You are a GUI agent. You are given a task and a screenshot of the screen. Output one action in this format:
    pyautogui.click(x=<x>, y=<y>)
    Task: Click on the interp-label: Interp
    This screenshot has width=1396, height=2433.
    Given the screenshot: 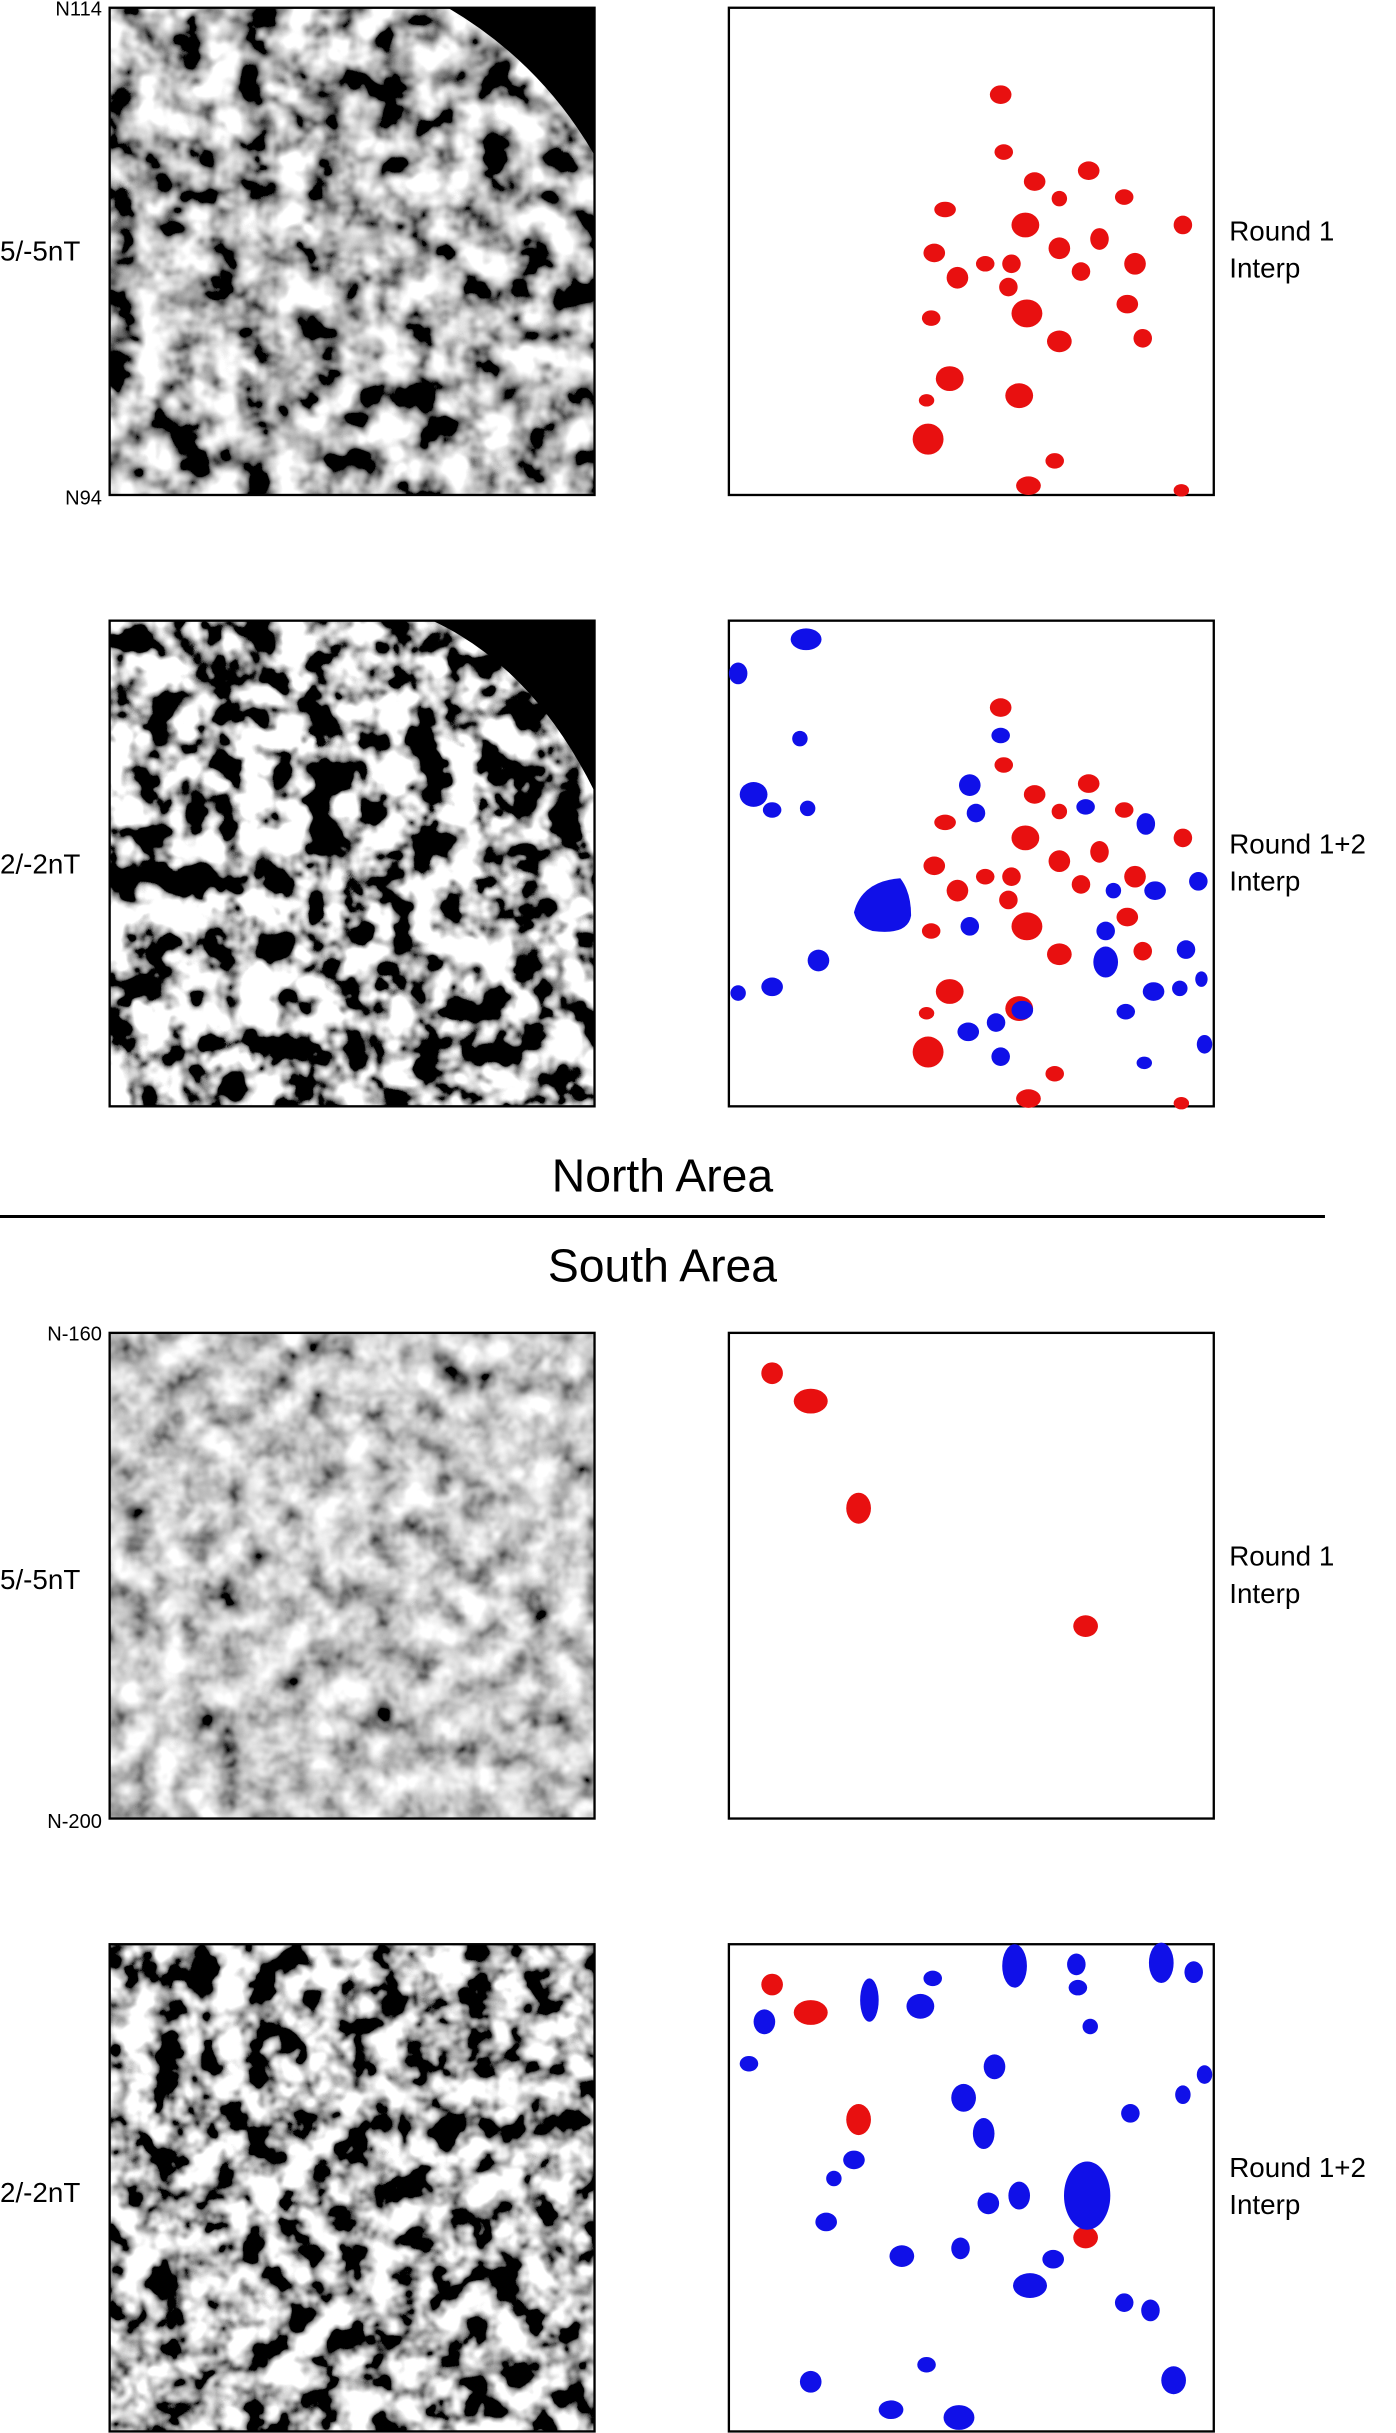 What is the action you would take?
    pyautogui.click(x=1264, y=881)
    